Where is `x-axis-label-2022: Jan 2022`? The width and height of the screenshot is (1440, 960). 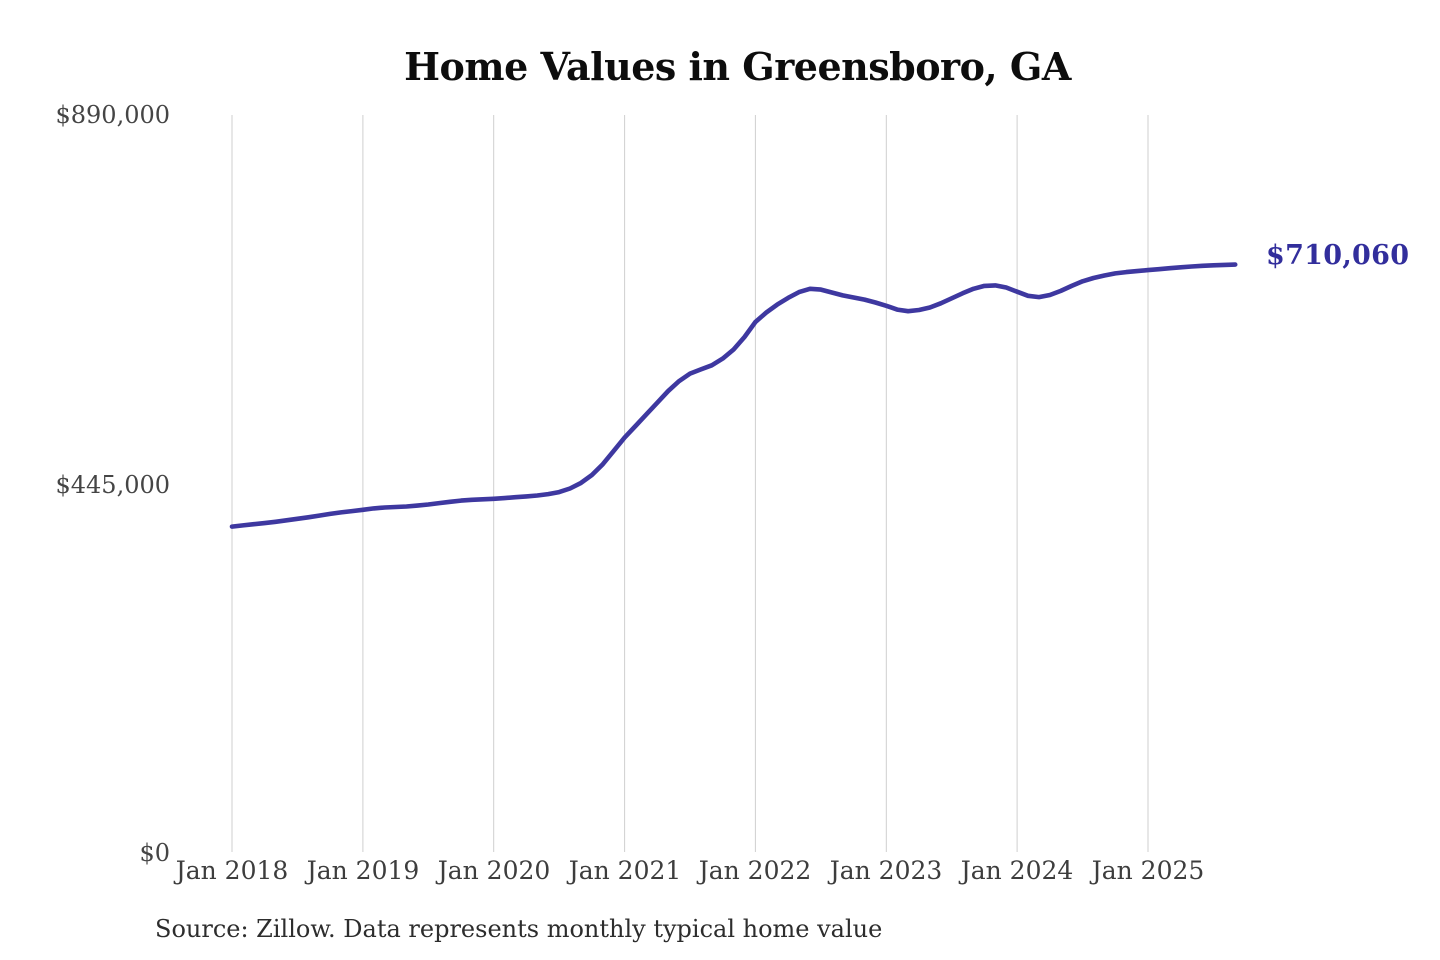
x-axis-label-2022: Jan 2022 is located at coordinates (755, 870).